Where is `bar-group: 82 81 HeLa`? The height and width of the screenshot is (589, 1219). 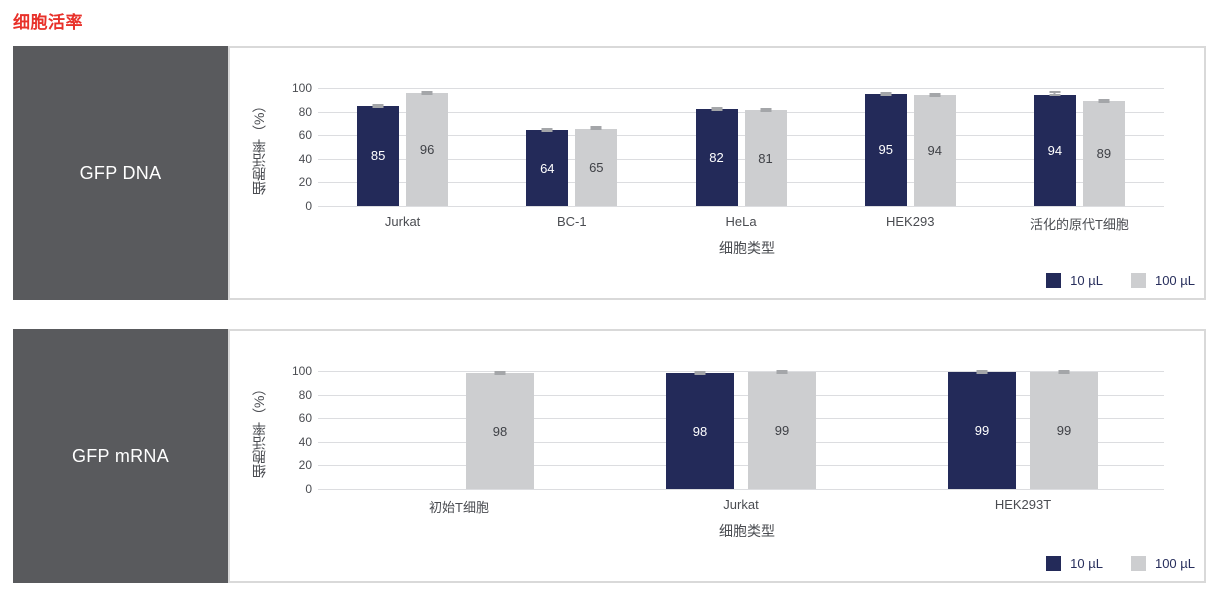
bar-group: 82 81 HeLa is located at coordinates (740, 158).